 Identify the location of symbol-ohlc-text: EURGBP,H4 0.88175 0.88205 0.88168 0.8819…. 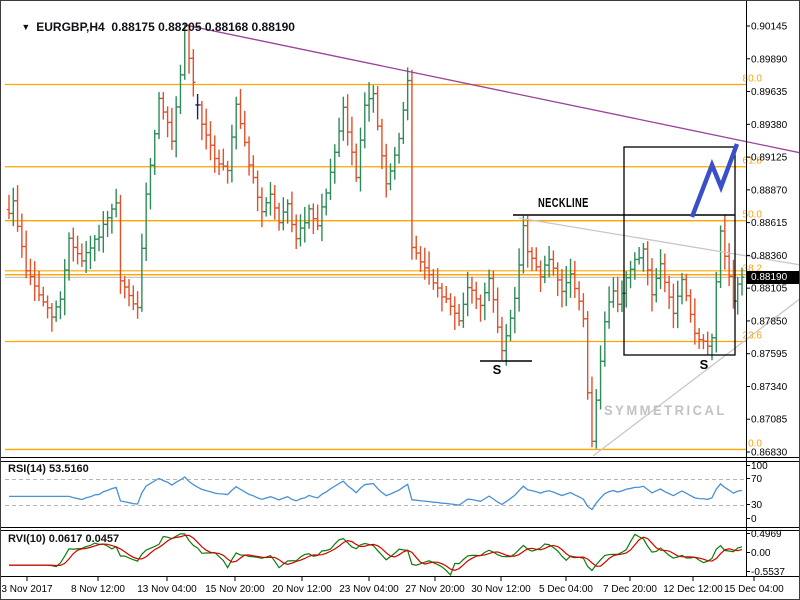
(165, 27).